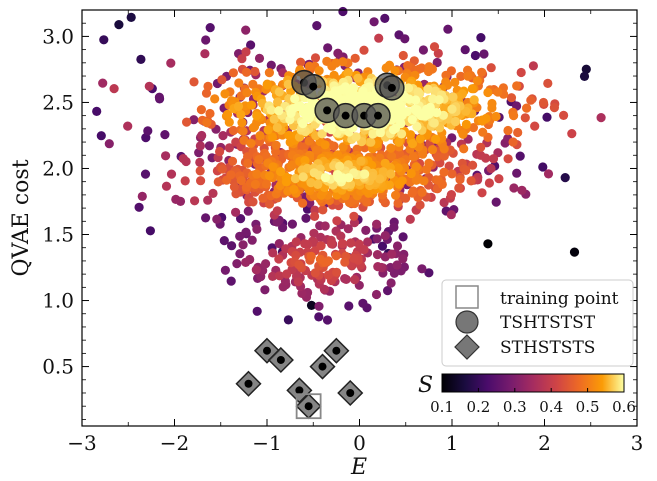 The height and width of the screenshot is (481, 657). What do you see at coordinates (308, 406) in the screenshot?
I see `training-point-marker` at bounding box center [308, 406].